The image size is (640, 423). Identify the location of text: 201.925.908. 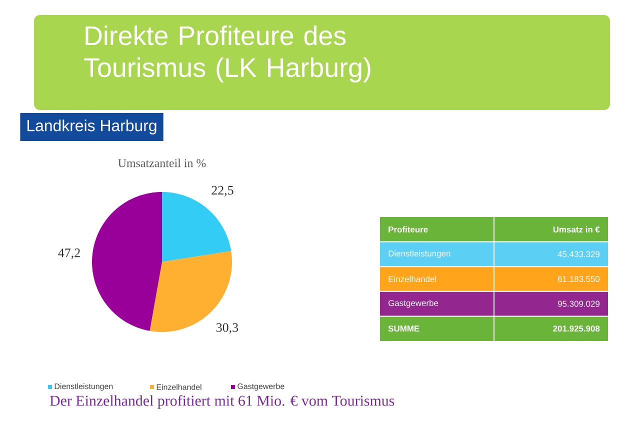
(576, 329).